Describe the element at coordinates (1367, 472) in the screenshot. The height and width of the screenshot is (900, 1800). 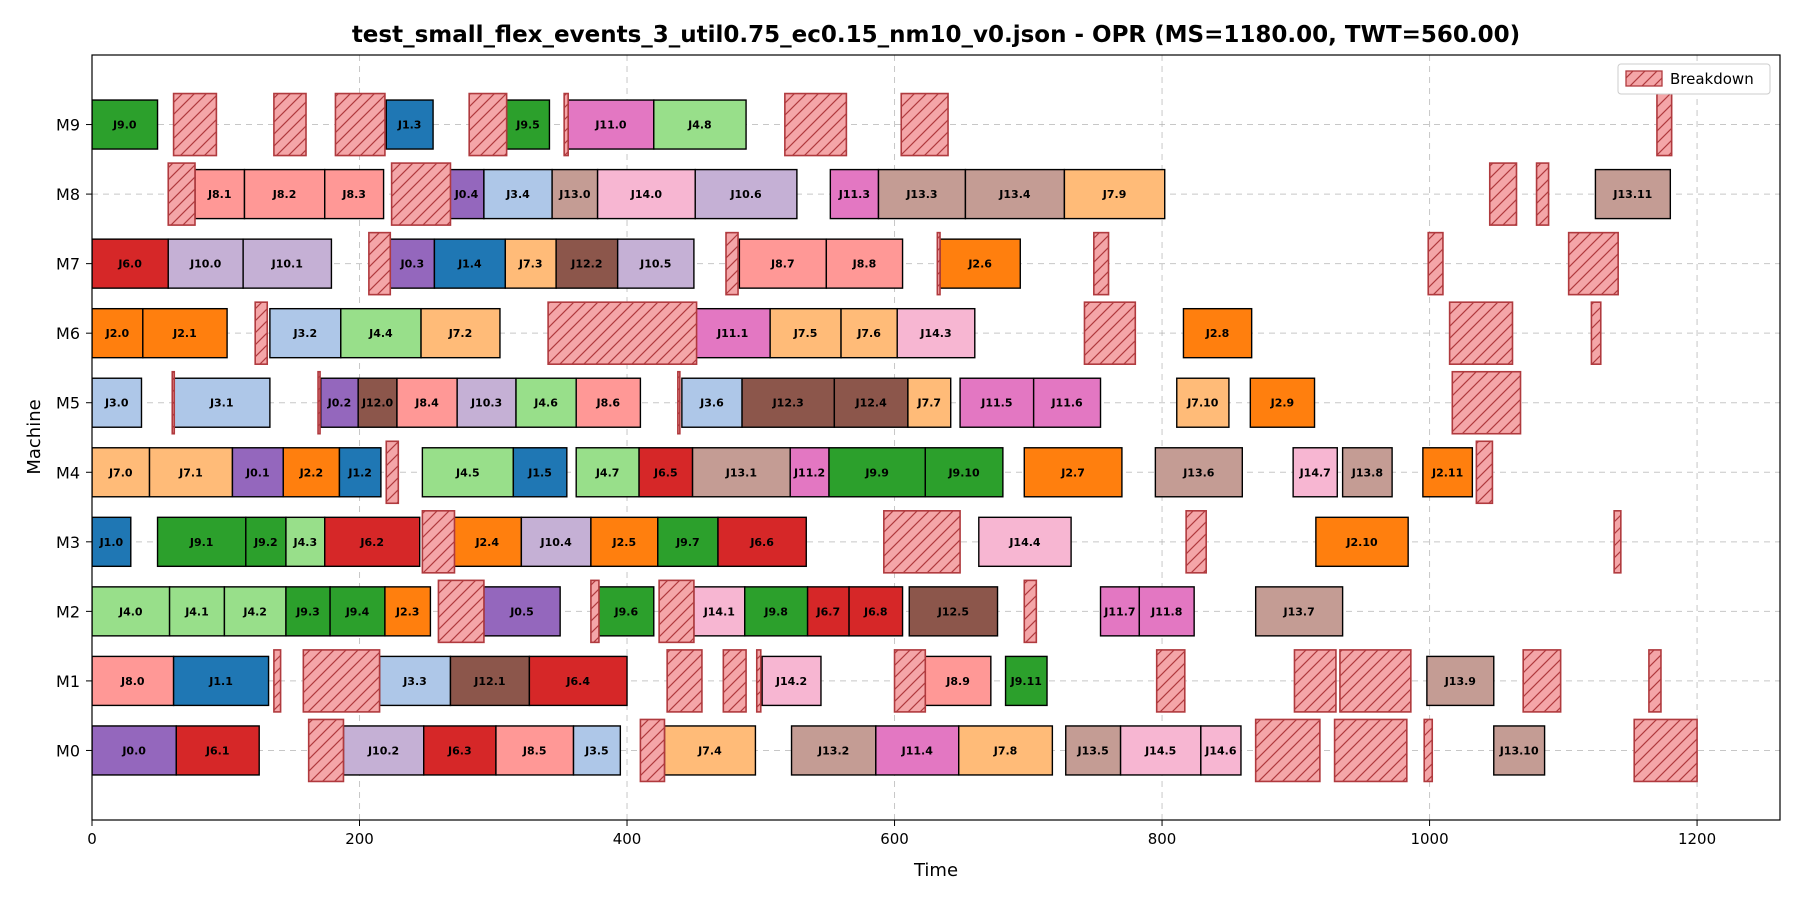
I see `operation-bar: J13.8` at that location.